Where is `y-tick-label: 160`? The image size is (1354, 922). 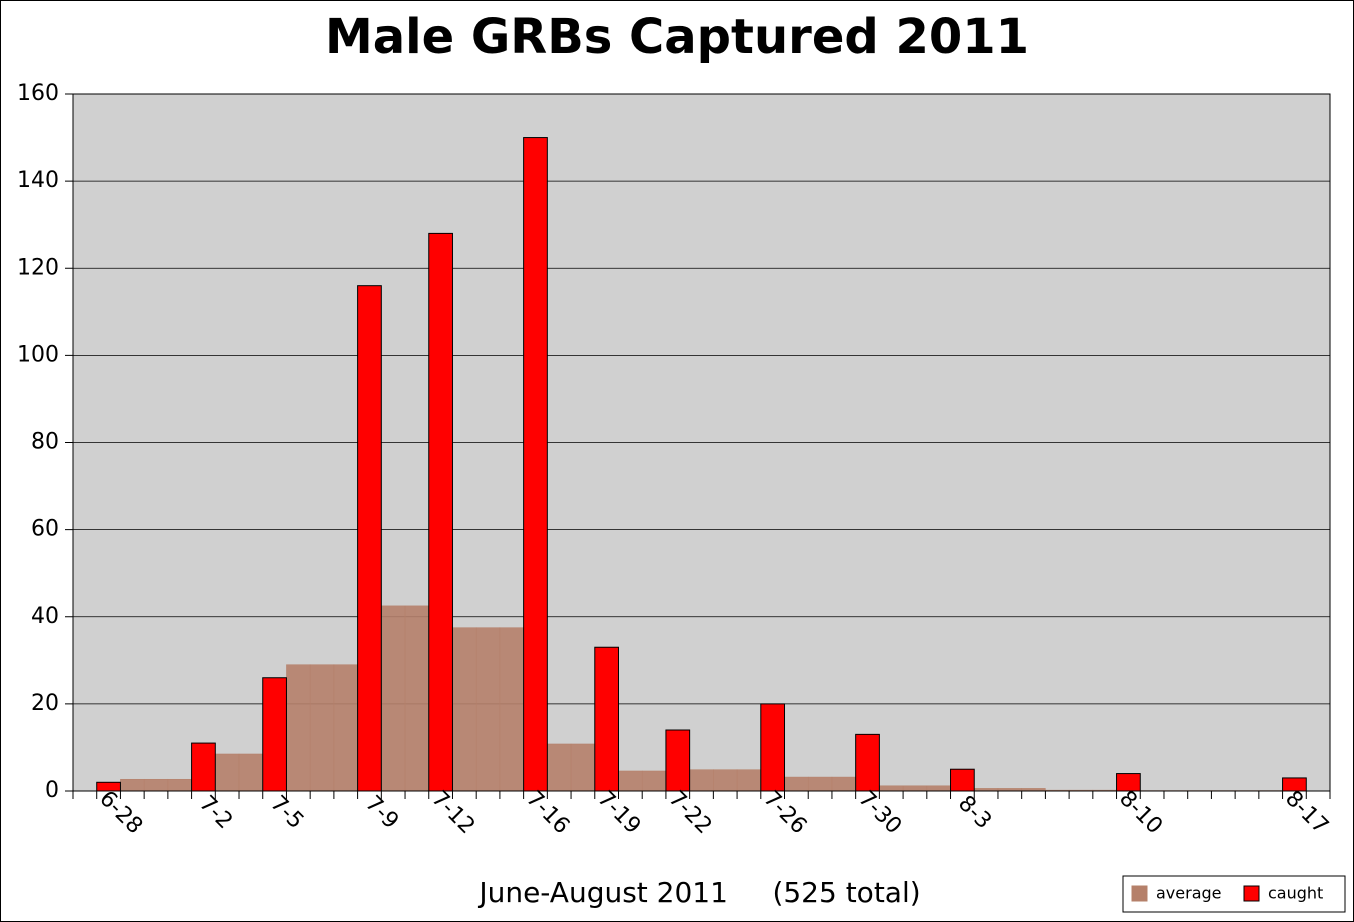 y-tick-label: 160 is located at coordinates (38, 93).